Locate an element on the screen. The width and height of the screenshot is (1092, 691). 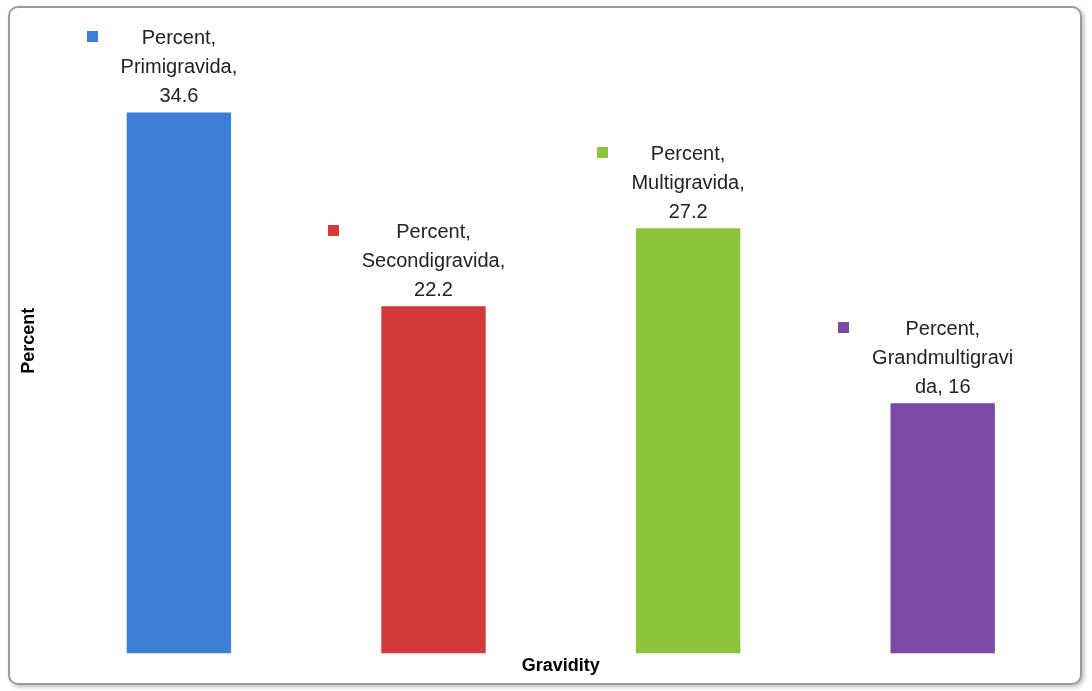
y-axis-title: Percent is located at coordinates (27, 340).